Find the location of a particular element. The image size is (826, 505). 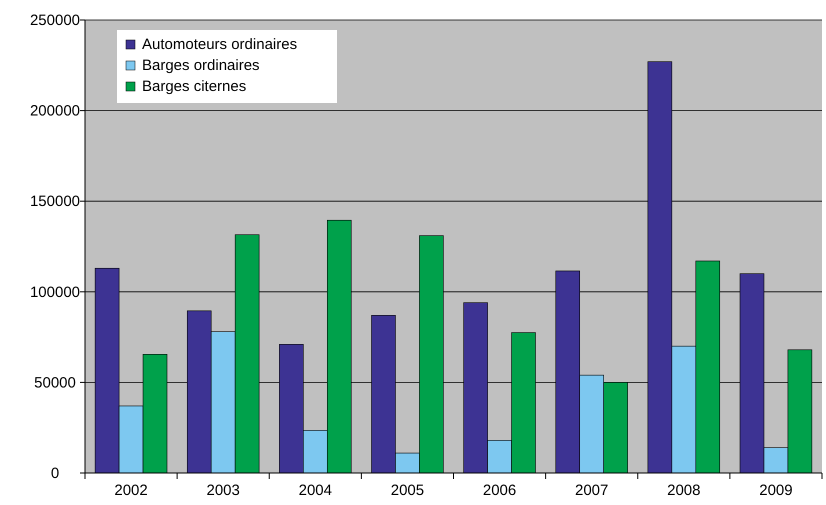

x-tick-label: 2006 is located at coordinates (499, 490).